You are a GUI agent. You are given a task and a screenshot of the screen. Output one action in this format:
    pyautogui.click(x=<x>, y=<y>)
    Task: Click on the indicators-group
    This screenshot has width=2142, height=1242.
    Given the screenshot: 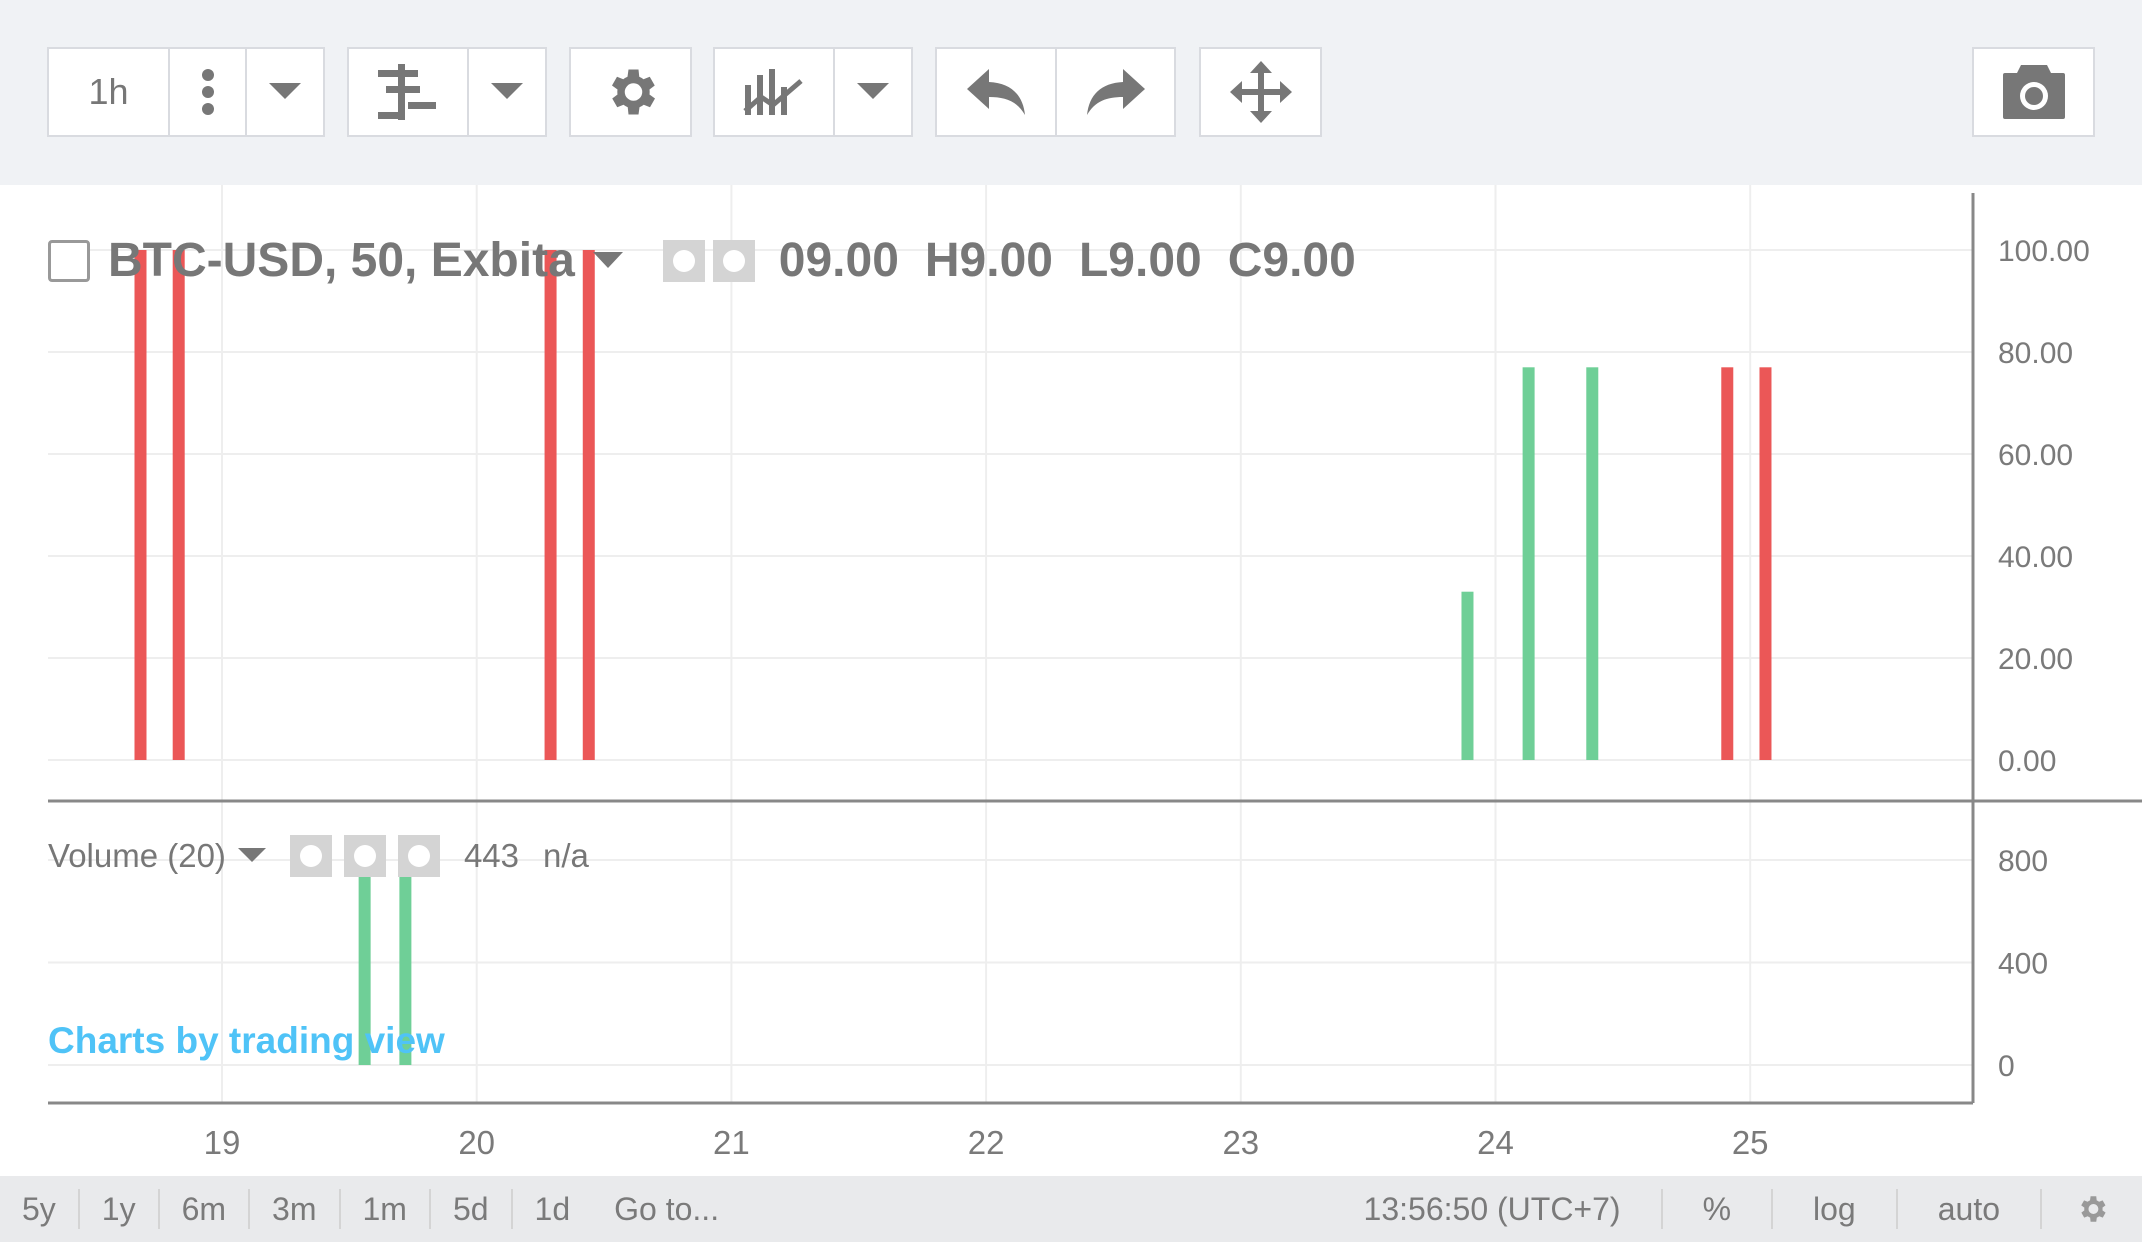 What is the action you would take?
    pyautogui.click(x=447, y=92)
    